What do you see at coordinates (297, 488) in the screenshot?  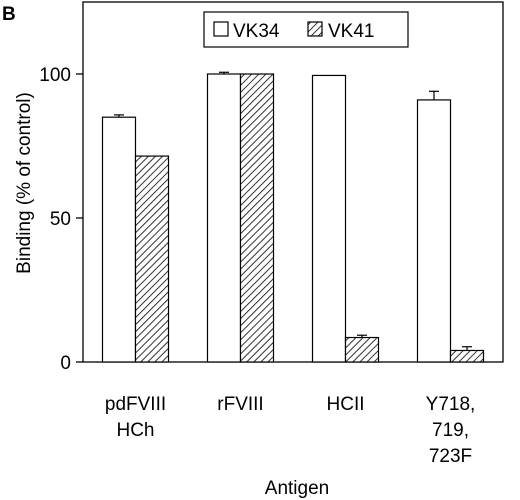 I see `x-axis-label: Antigen` at bounding box center [297, 488].